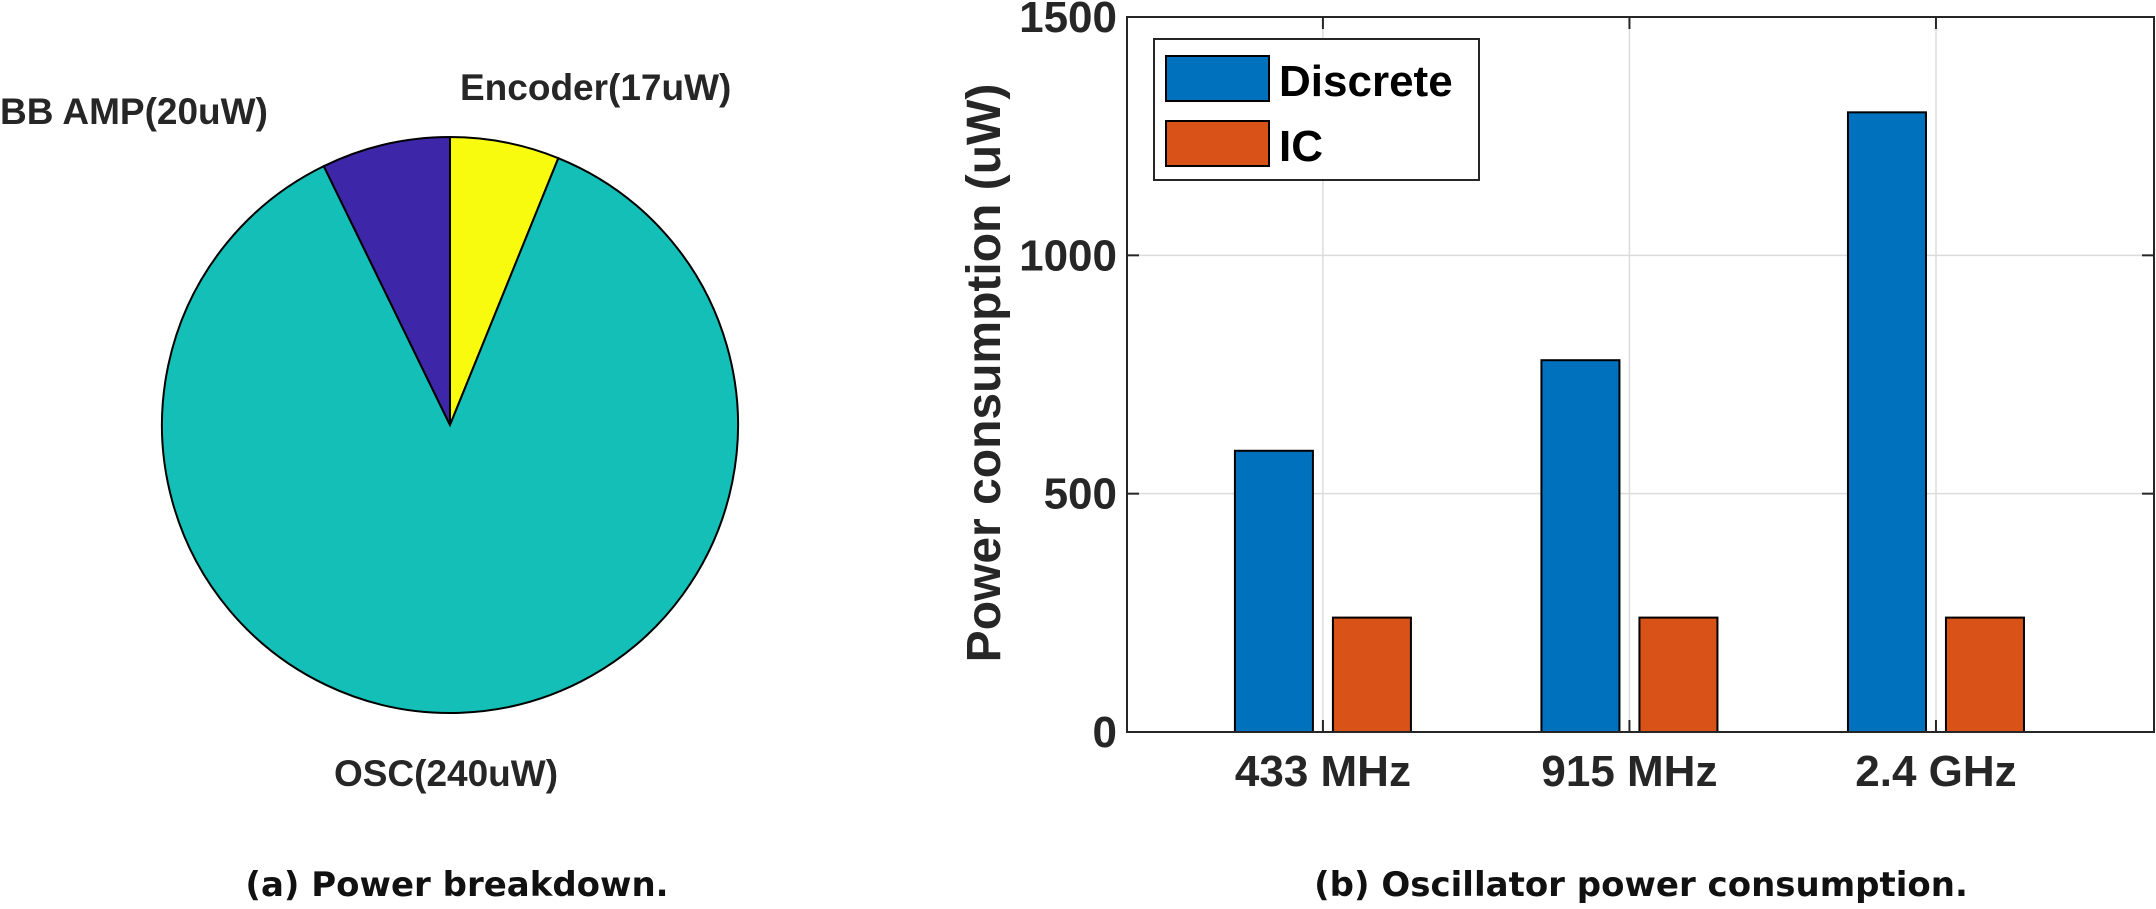  I want to click on pie-label-encoder: Encoder(17uW), so click(595, 87).